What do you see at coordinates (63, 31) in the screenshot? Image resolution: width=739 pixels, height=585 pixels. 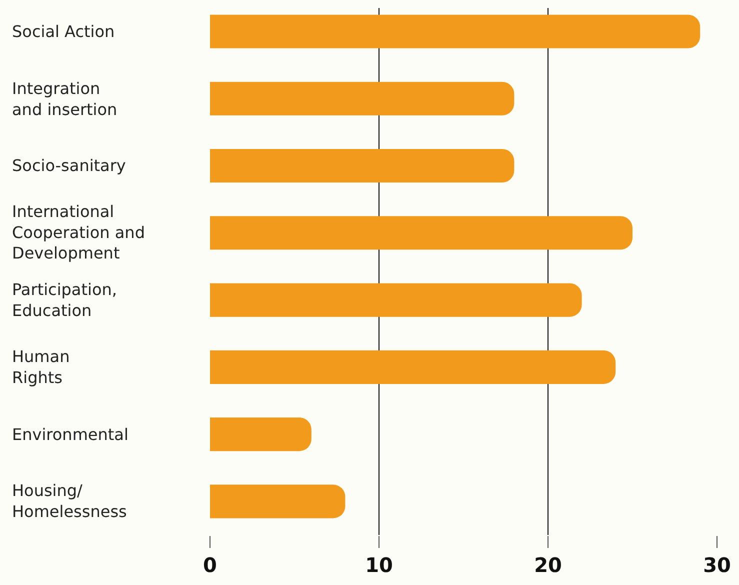 I see `y-tick-label: Social Action` at bounding box center [63, 31].